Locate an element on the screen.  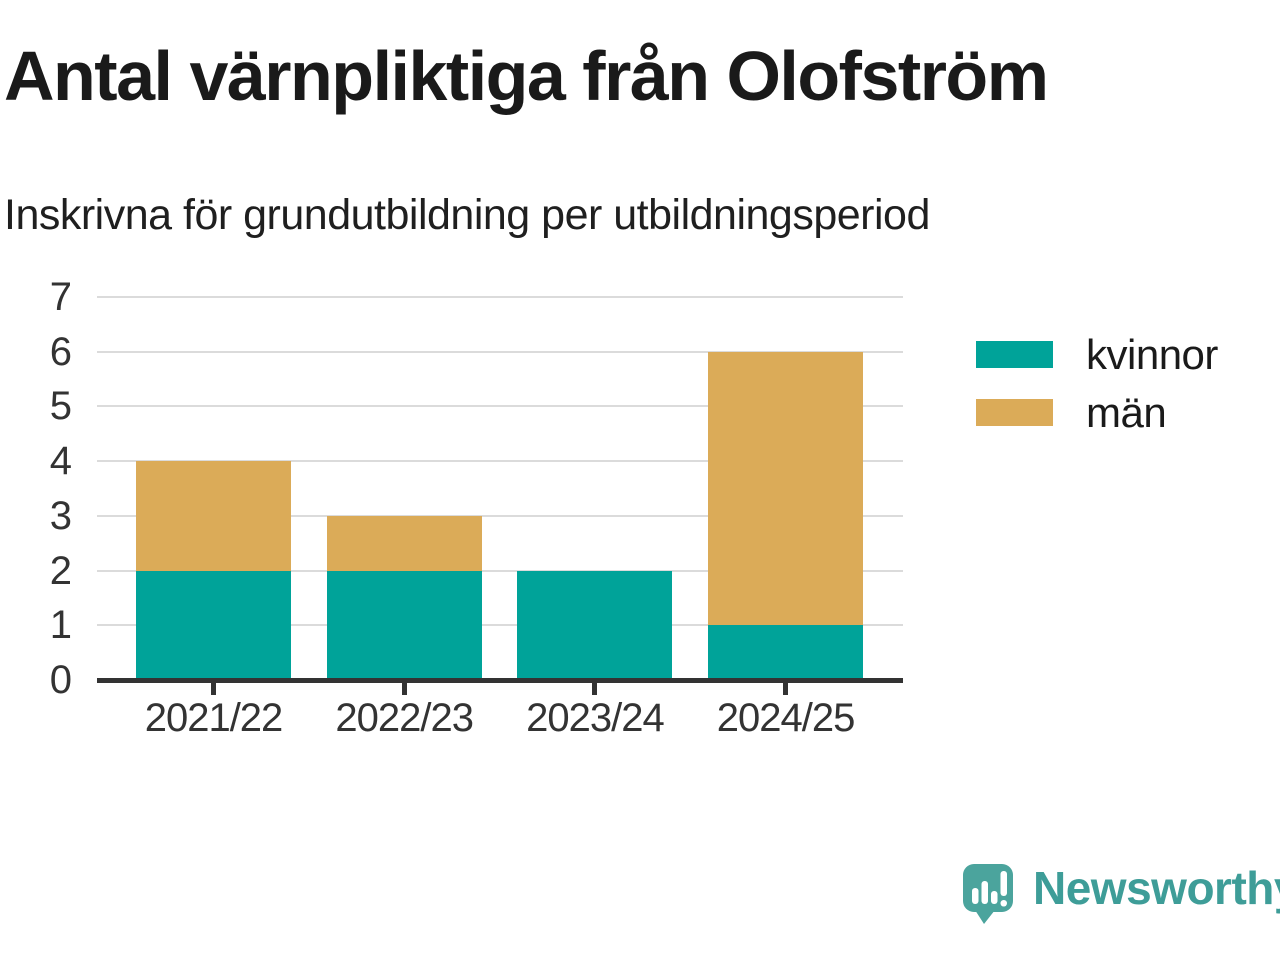
chart-title: Antal värnpliktiga från Olofström is located at coordinates (526, 76).